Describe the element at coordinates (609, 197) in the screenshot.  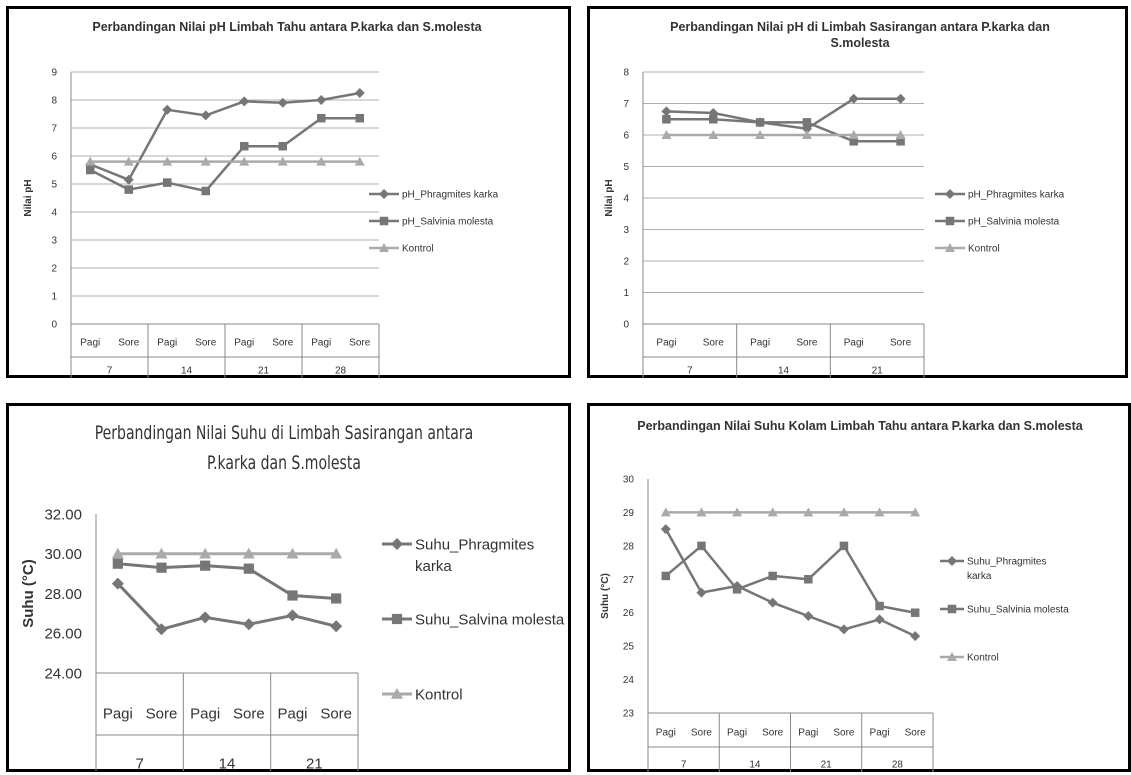
I see `y-axis-label: Nilai pH` at that location.